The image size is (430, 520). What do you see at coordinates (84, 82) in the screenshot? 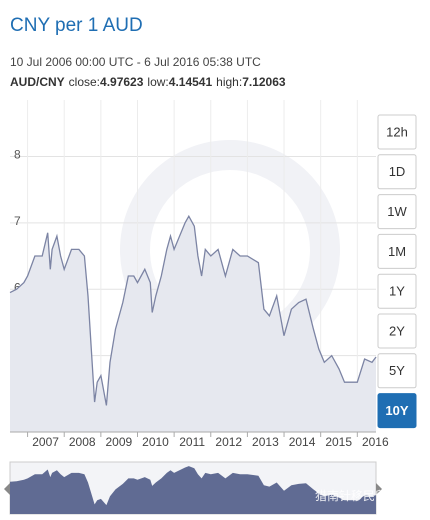
I see `stat-label: close:` at bounding box center [84, 82].